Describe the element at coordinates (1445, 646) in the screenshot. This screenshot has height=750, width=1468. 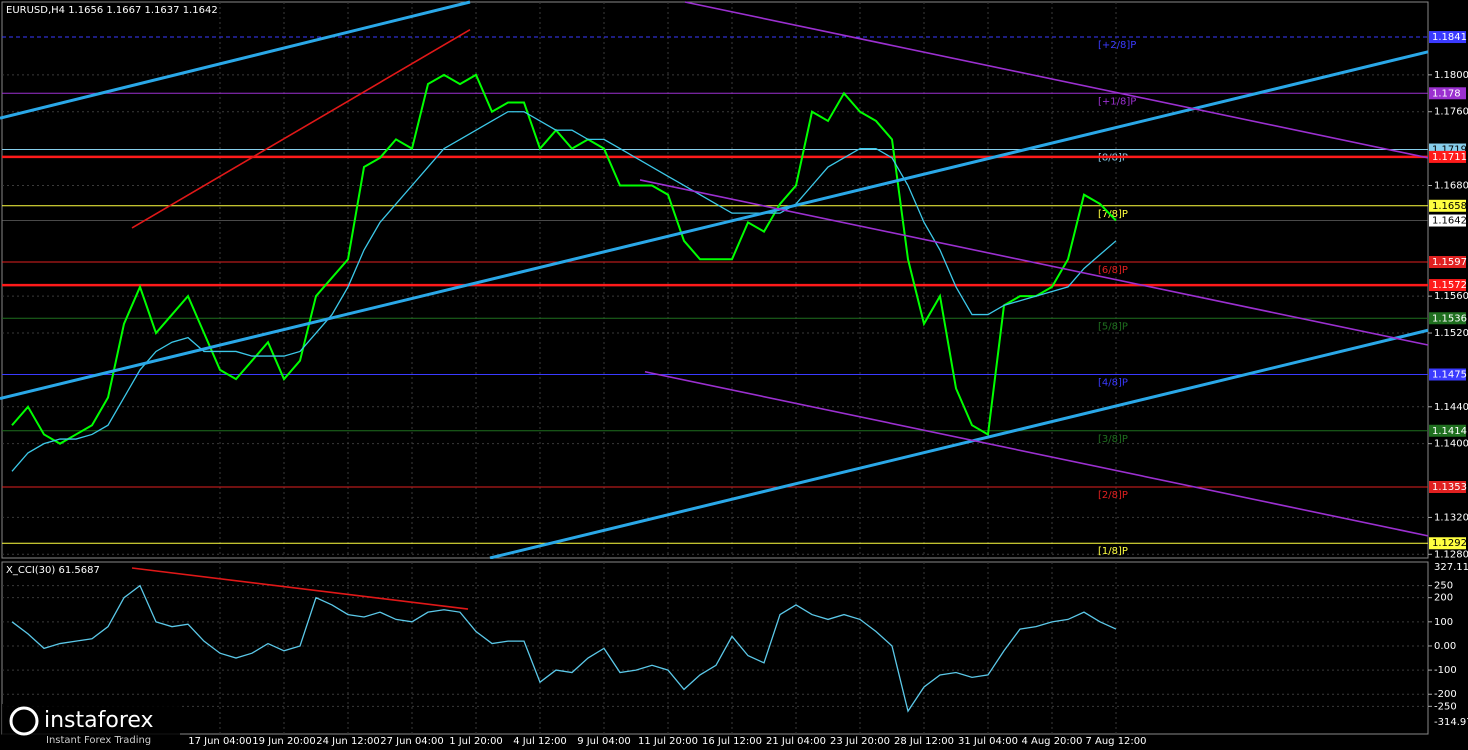
I see `y-tick-label: 0.00` at that location.